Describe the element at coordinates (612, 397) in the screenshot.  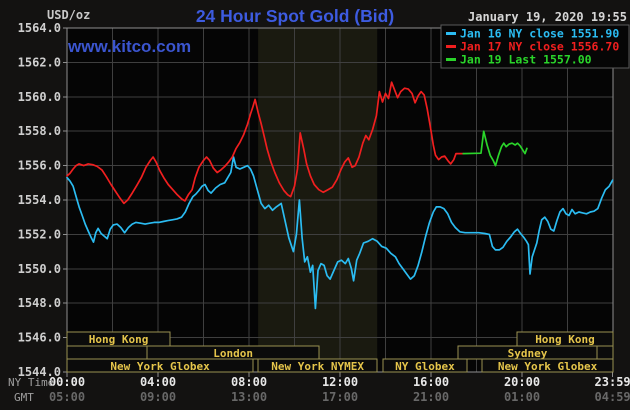
I see `x-tick-label-gmt: 04:59` at that location.